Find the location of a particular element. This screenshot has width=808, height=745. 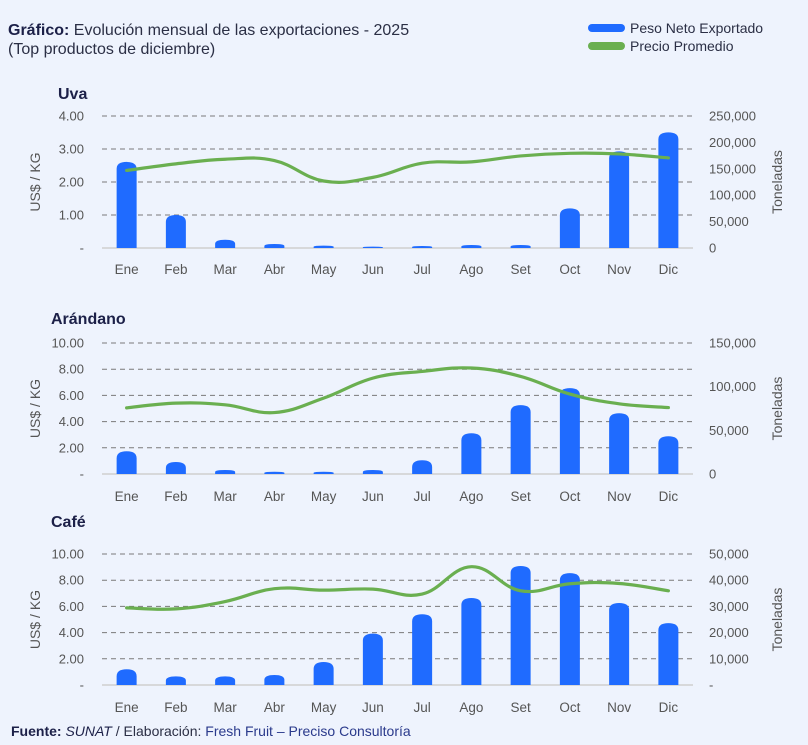

y2-tick-label: - is located at coordinates (711, 685).